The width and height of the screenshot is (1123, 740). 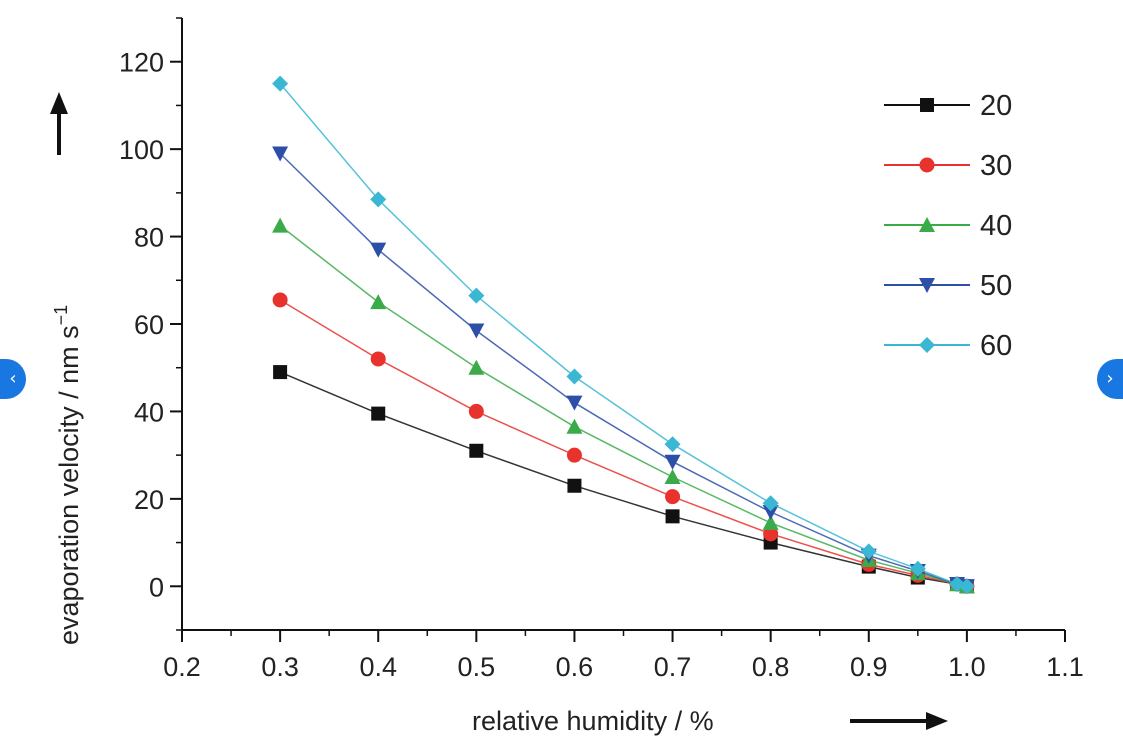 What do you see at coordinates (948, 166) in the screenshot?
I see `legend-item-30: 30` at bounding box center [948, 166].